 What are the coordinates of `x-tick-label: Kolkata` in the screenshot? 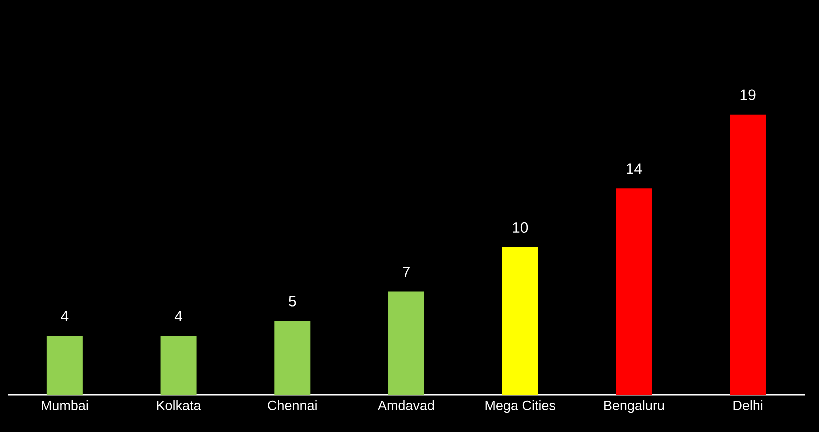 It's located at (179, 405).